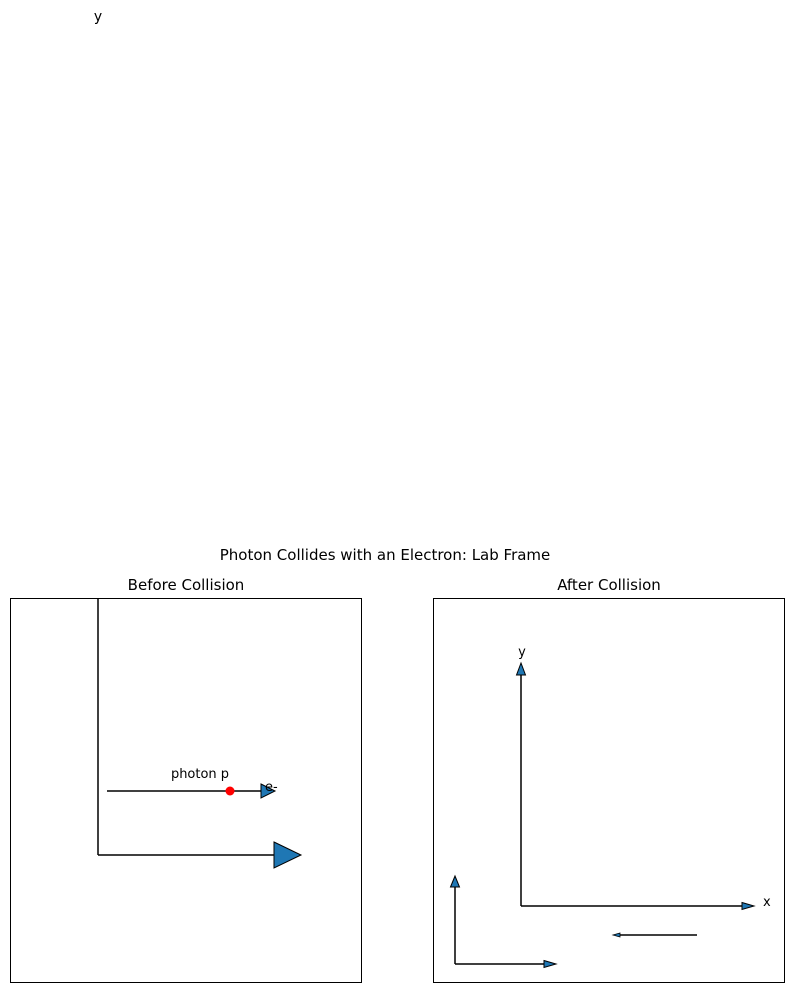  Describe the element at coordinates (455, 881) in the screenshot. I see `after-corner-up-arrow-head-icon` at that location.